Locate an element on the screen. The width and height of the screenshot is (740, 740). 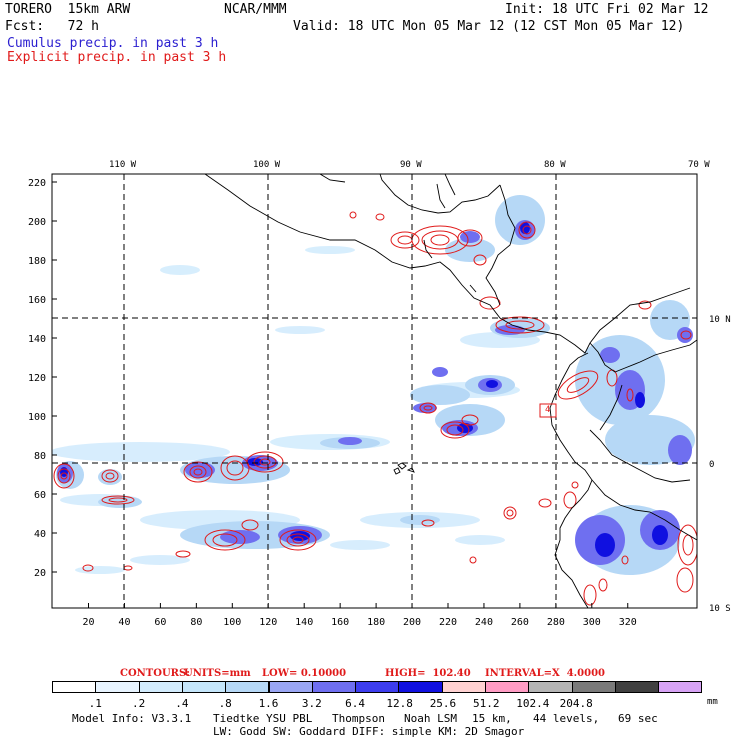
forecast-hour: Fcst: 72 h is located at coordinates (52, 26).